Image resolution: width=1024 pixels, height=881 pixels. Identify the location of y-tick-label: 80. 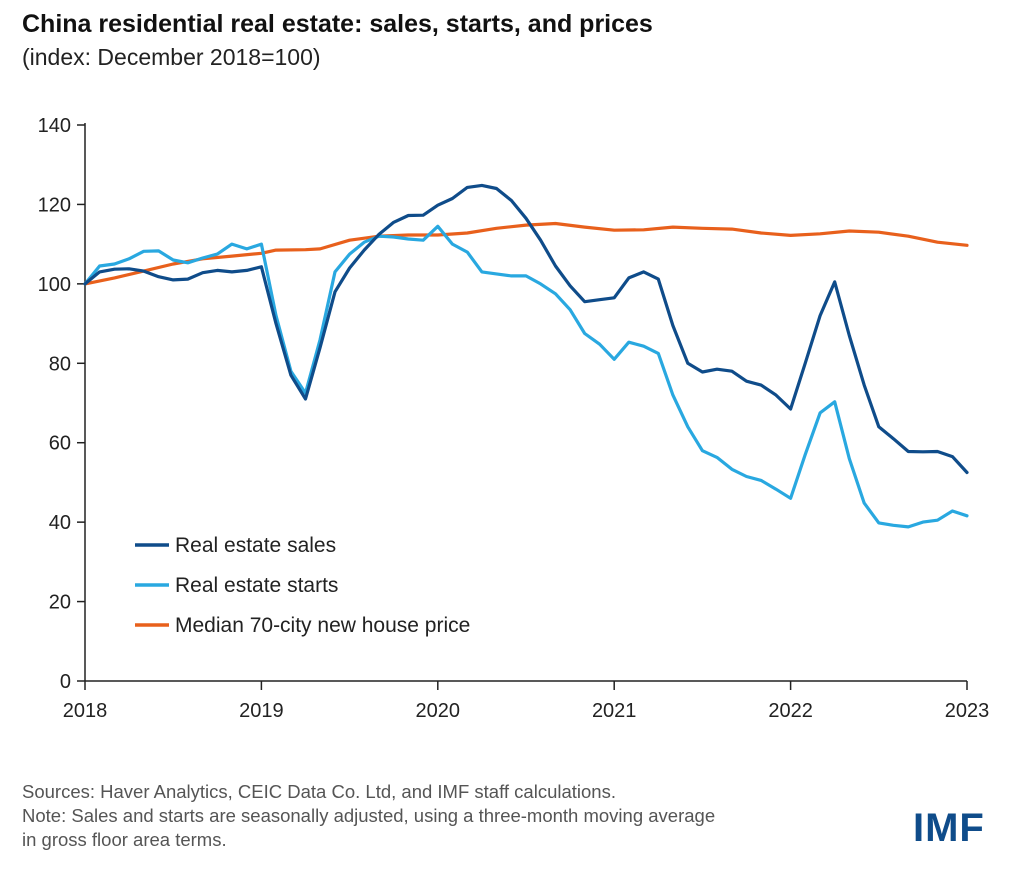
(60, 364).